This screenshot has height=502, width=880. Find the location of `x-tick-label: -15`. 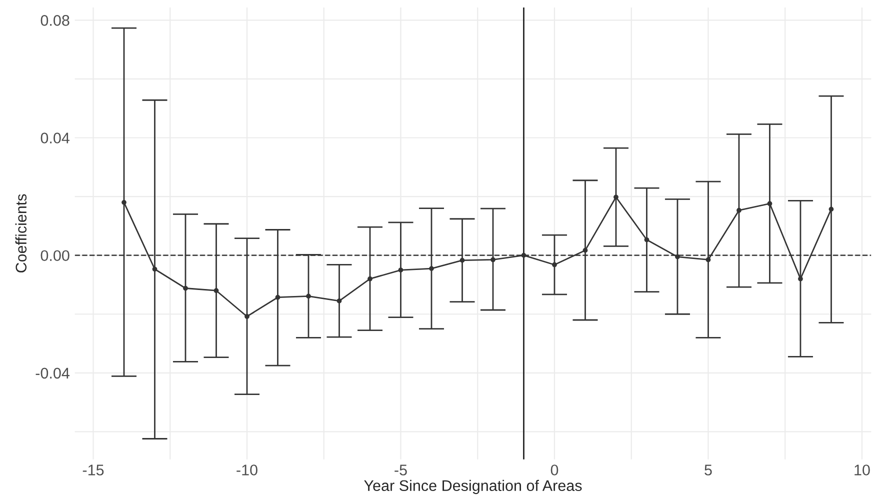

x-tick-label: -15 is located at coordinates (93, 470).